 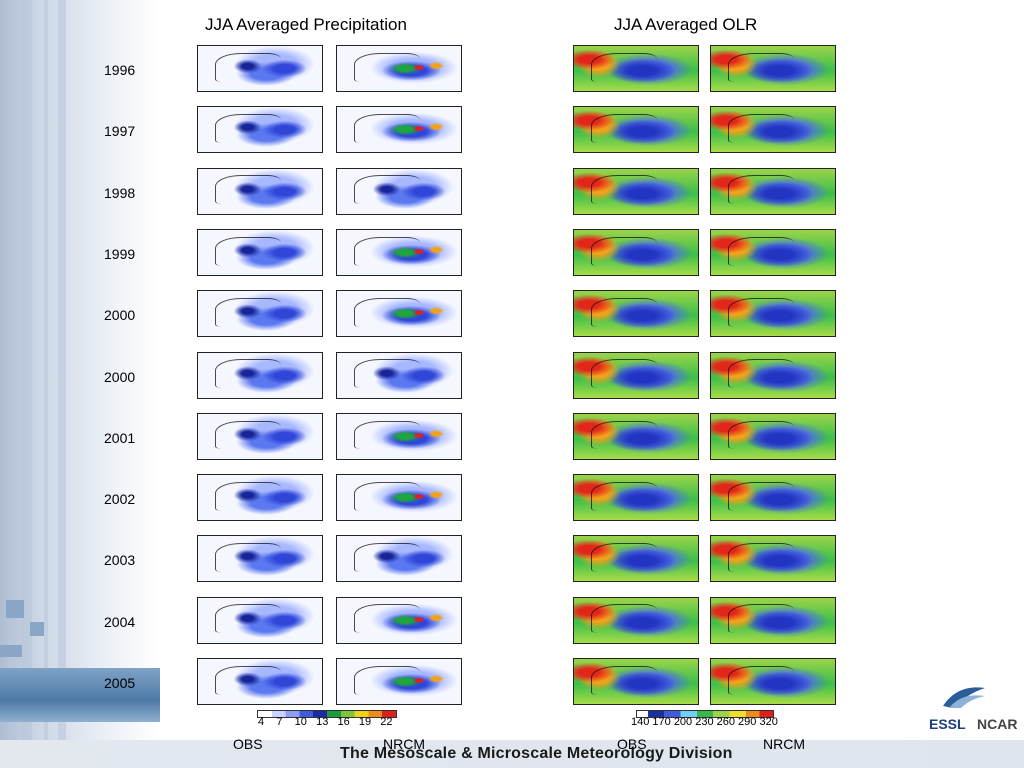 What do you see at coordinates (964, 697) in the screenshot?
I see `ncar-swoosh-icon` at bounding box center [964, 697].